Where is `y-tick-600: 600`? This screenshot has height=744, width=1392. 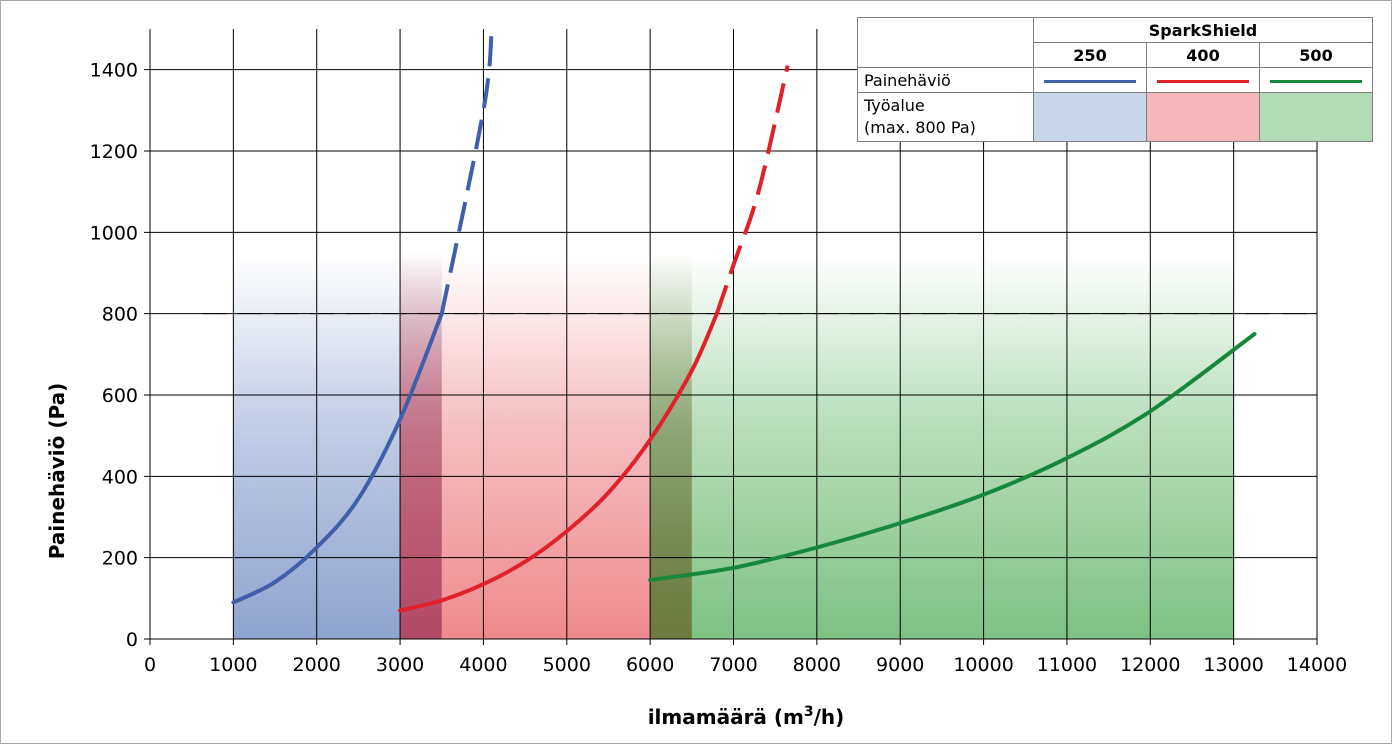 y-tick-600: 600 is located at coordinates (120, 396).